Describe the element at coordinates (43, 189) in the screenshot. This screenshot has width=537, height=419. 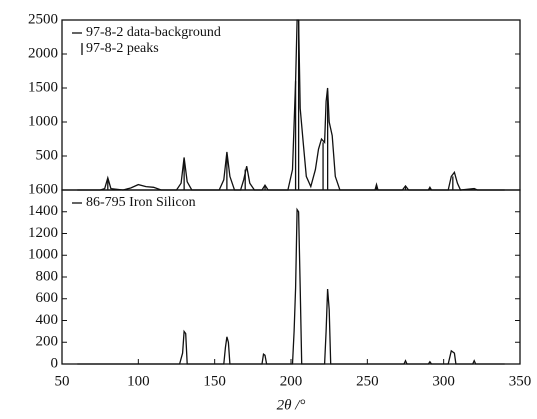
I see `y-tick-label: 1600` at that location.